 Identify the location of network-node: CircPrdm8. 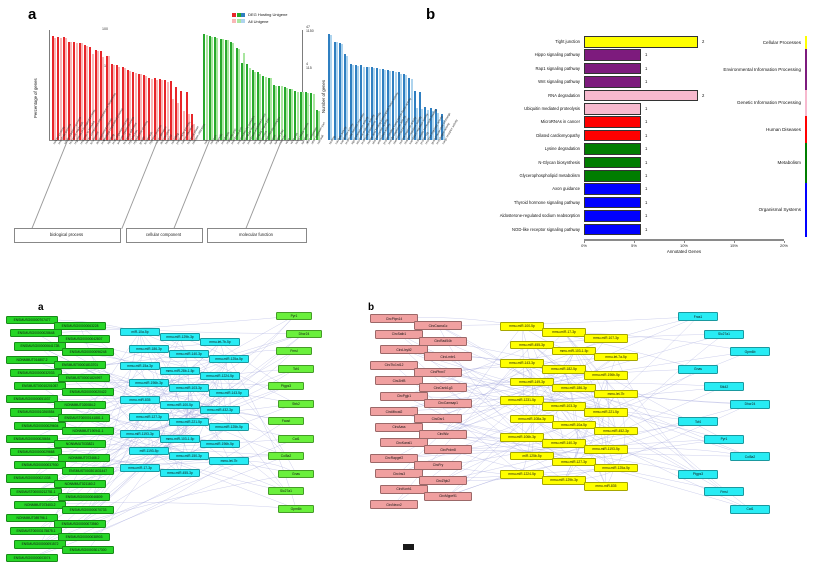
(448, 449).